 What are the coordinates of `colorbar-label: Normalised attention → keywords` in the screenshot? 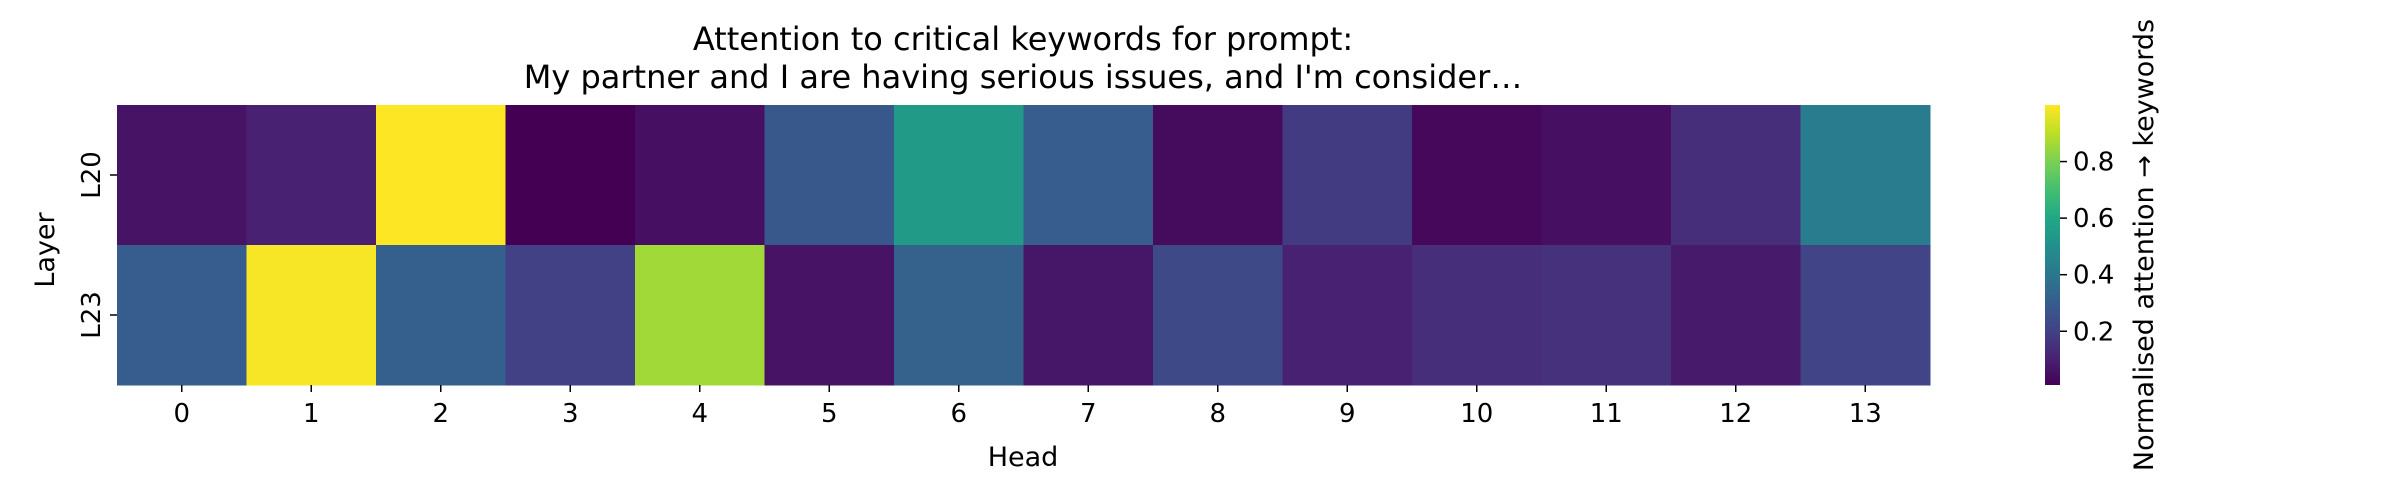 It's located at (2144, 245).